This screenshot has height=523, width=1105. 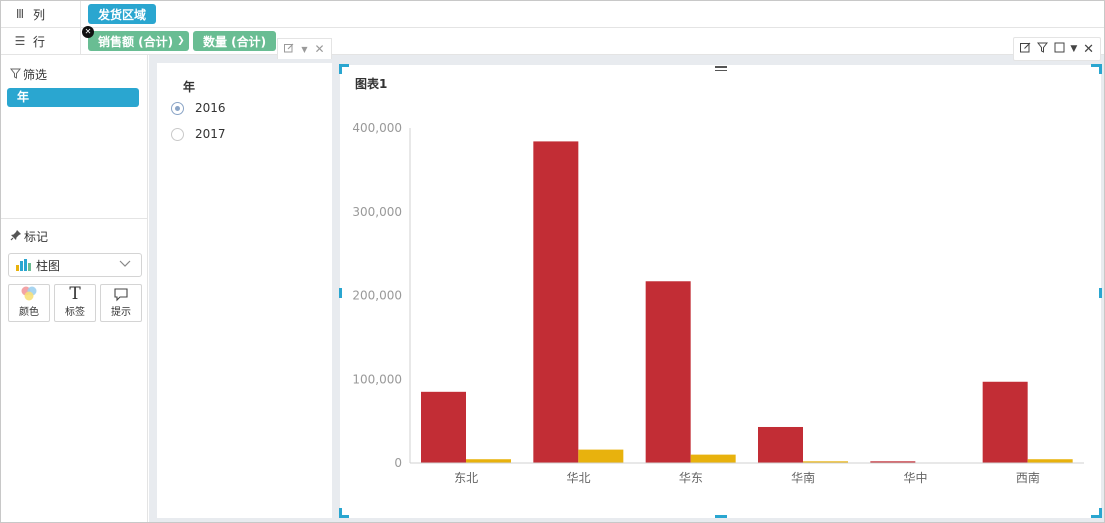 What do you see at coordinates (377, 128) in the screenshot?
I see `y-tick-label: 400,000` at bounding box center [377, 128].